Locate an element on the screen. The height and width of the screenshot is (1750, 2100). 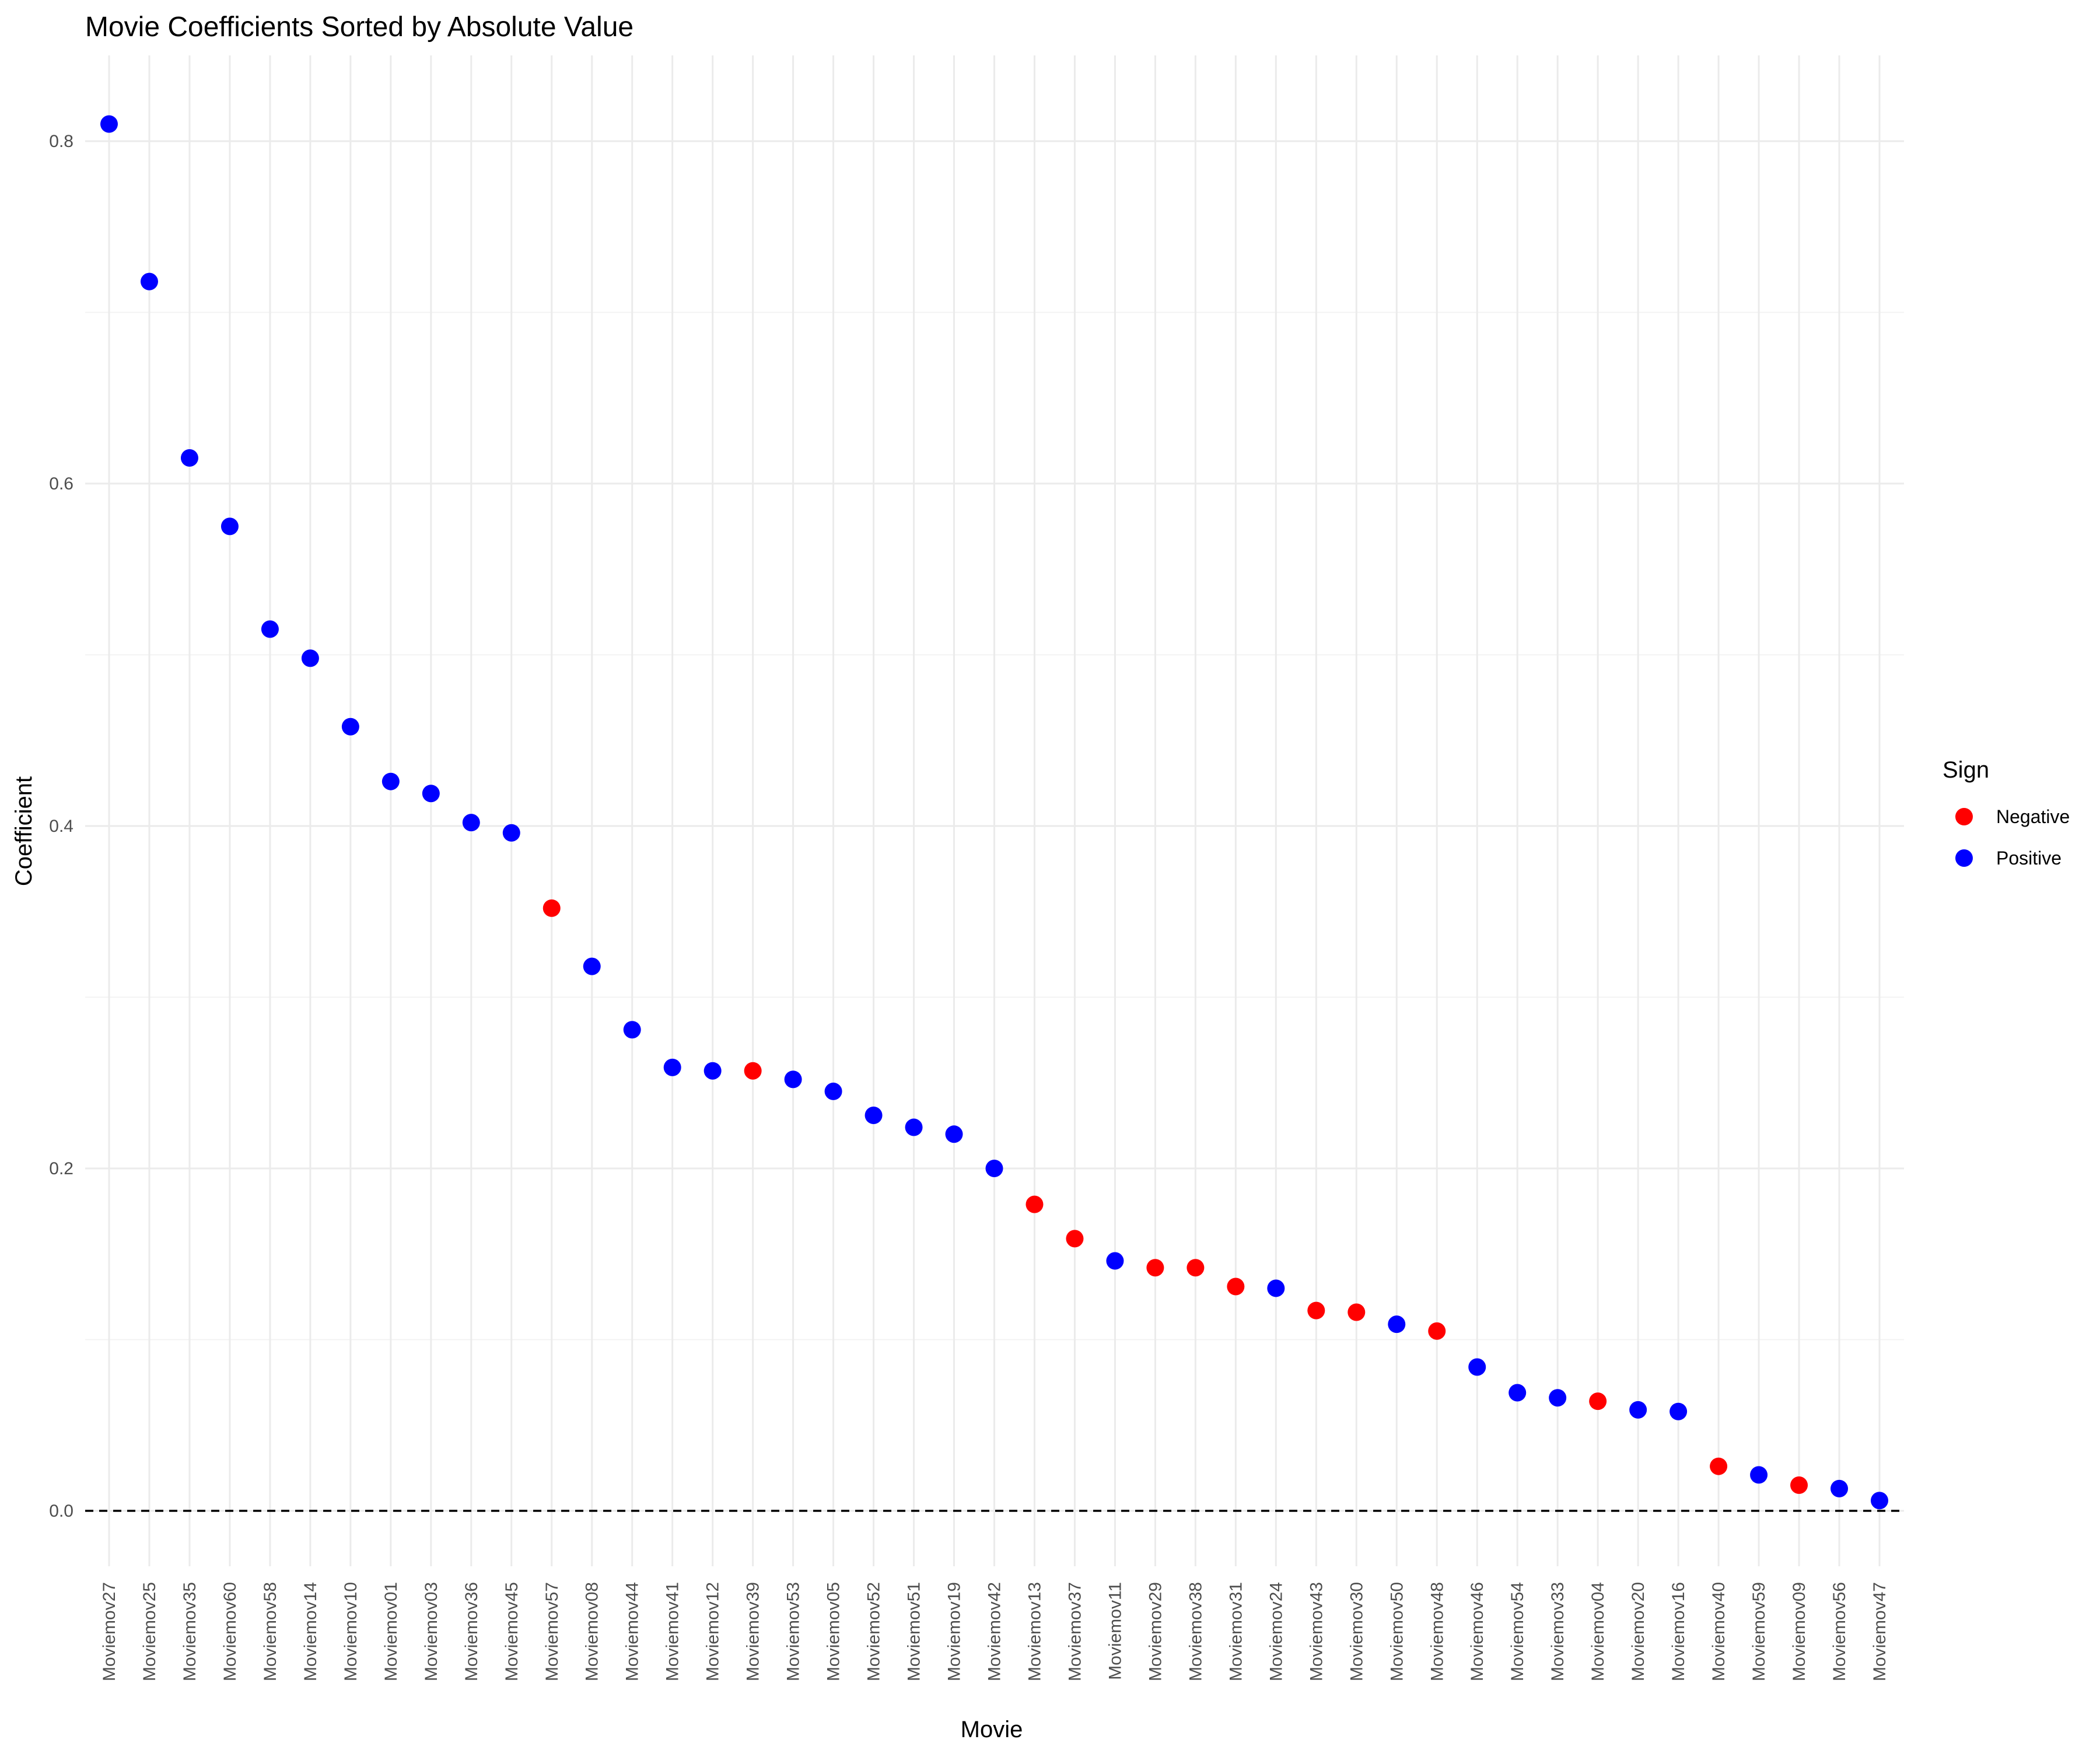
x-tick-label: Moviemov43 is located at coordinates (1316, 1631).